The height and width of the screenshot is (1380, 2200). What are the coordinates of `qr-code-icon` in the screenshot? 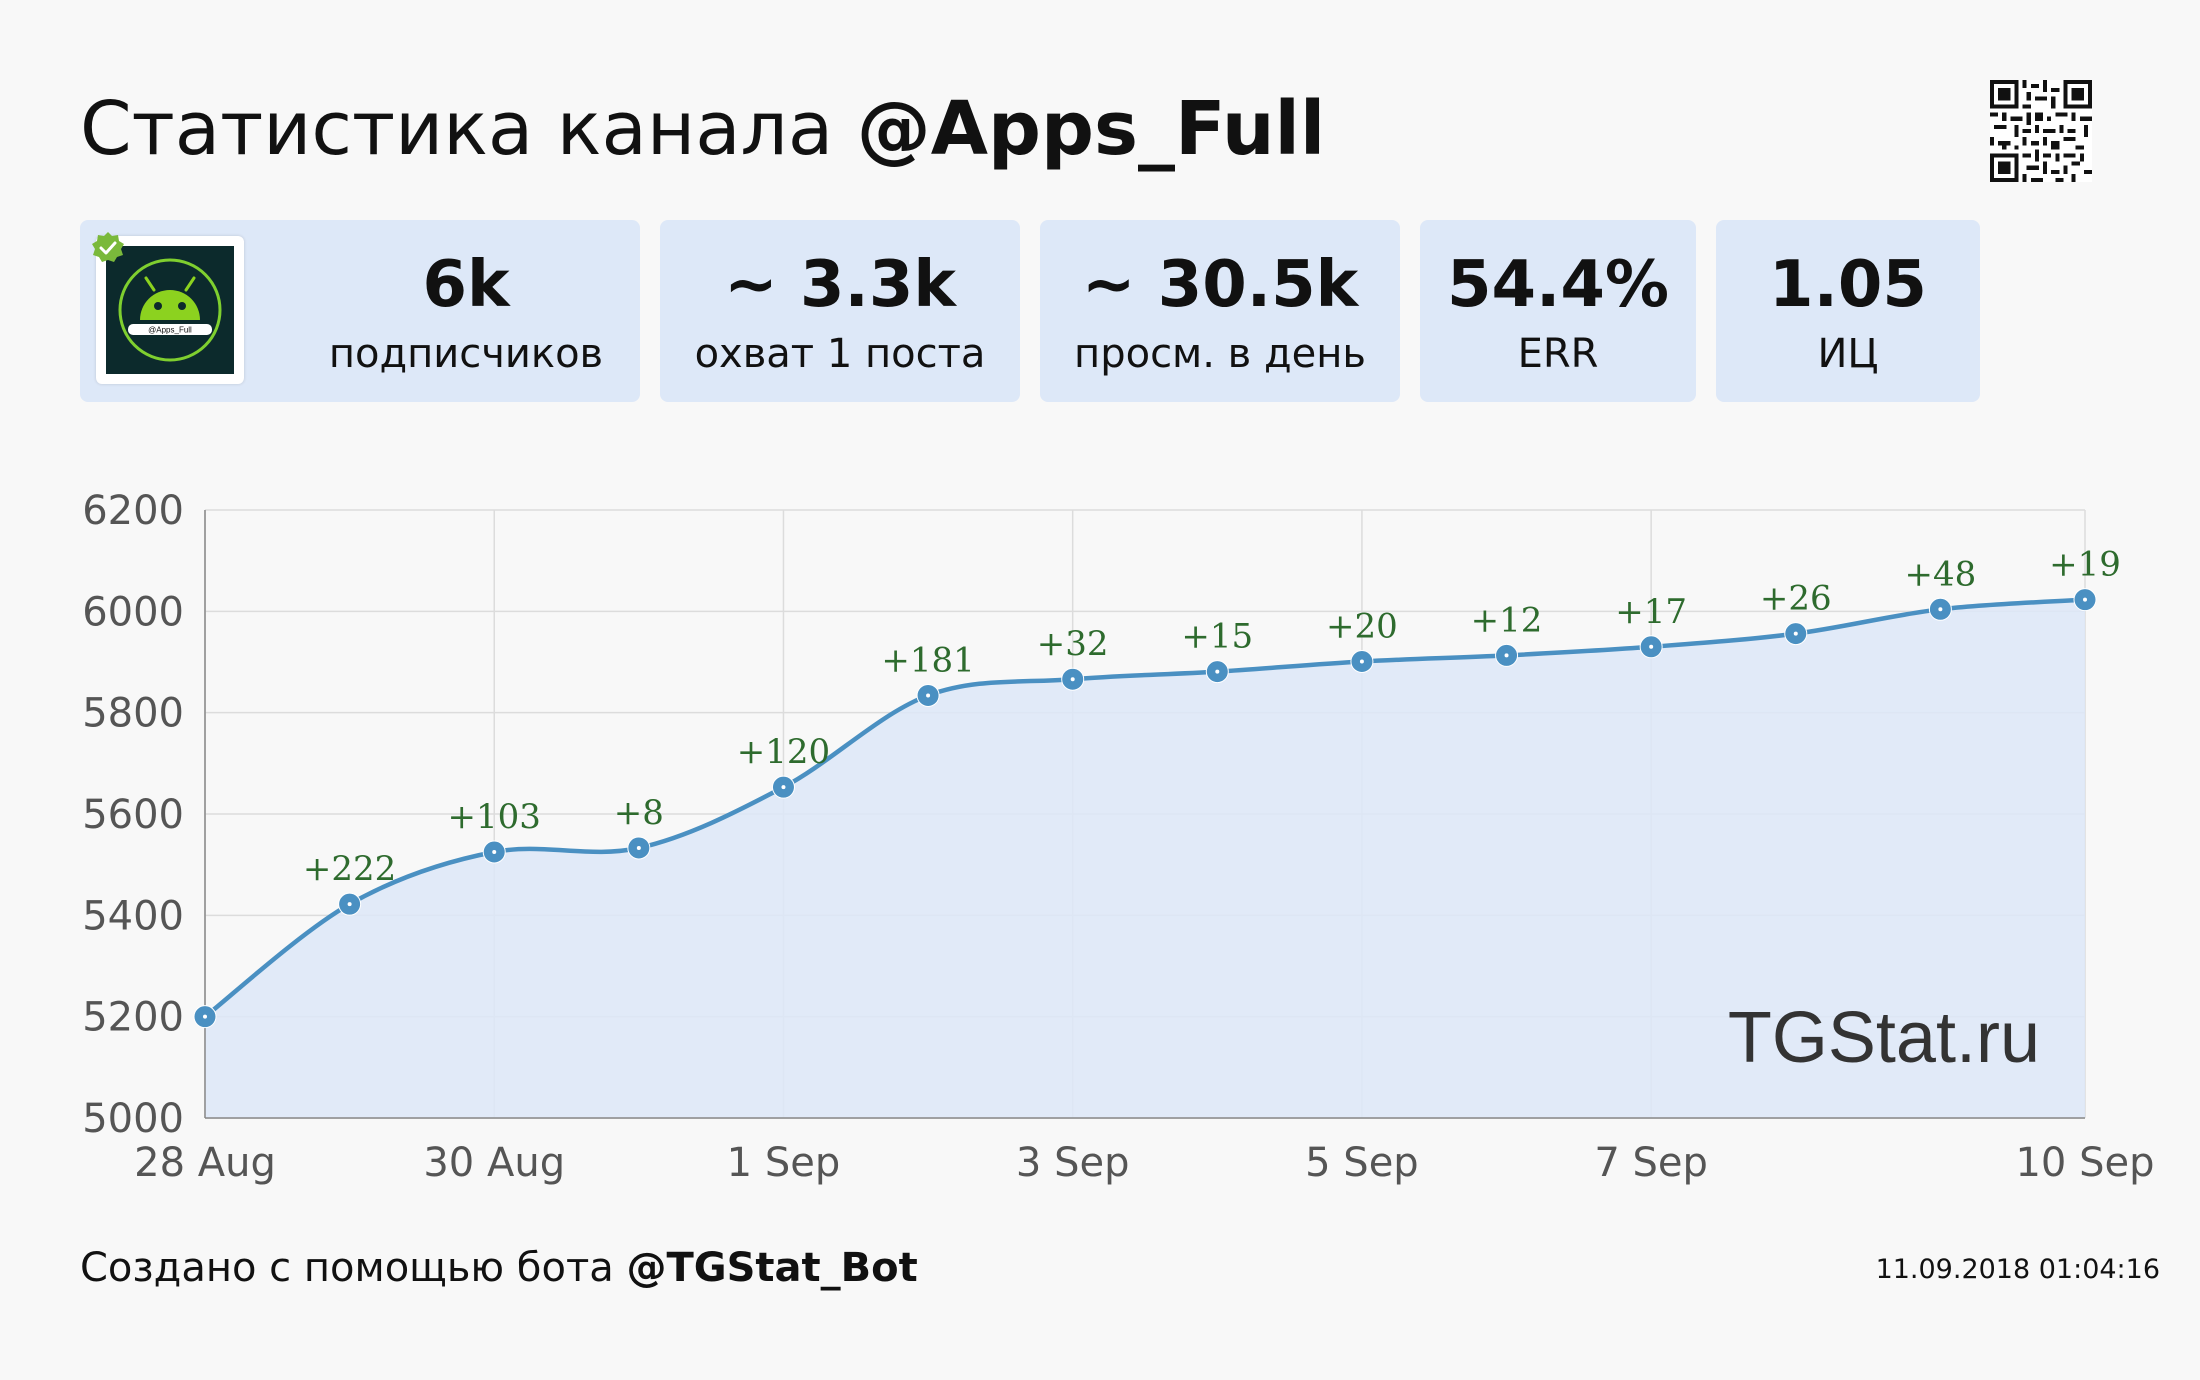 It's located at (2041, 131).